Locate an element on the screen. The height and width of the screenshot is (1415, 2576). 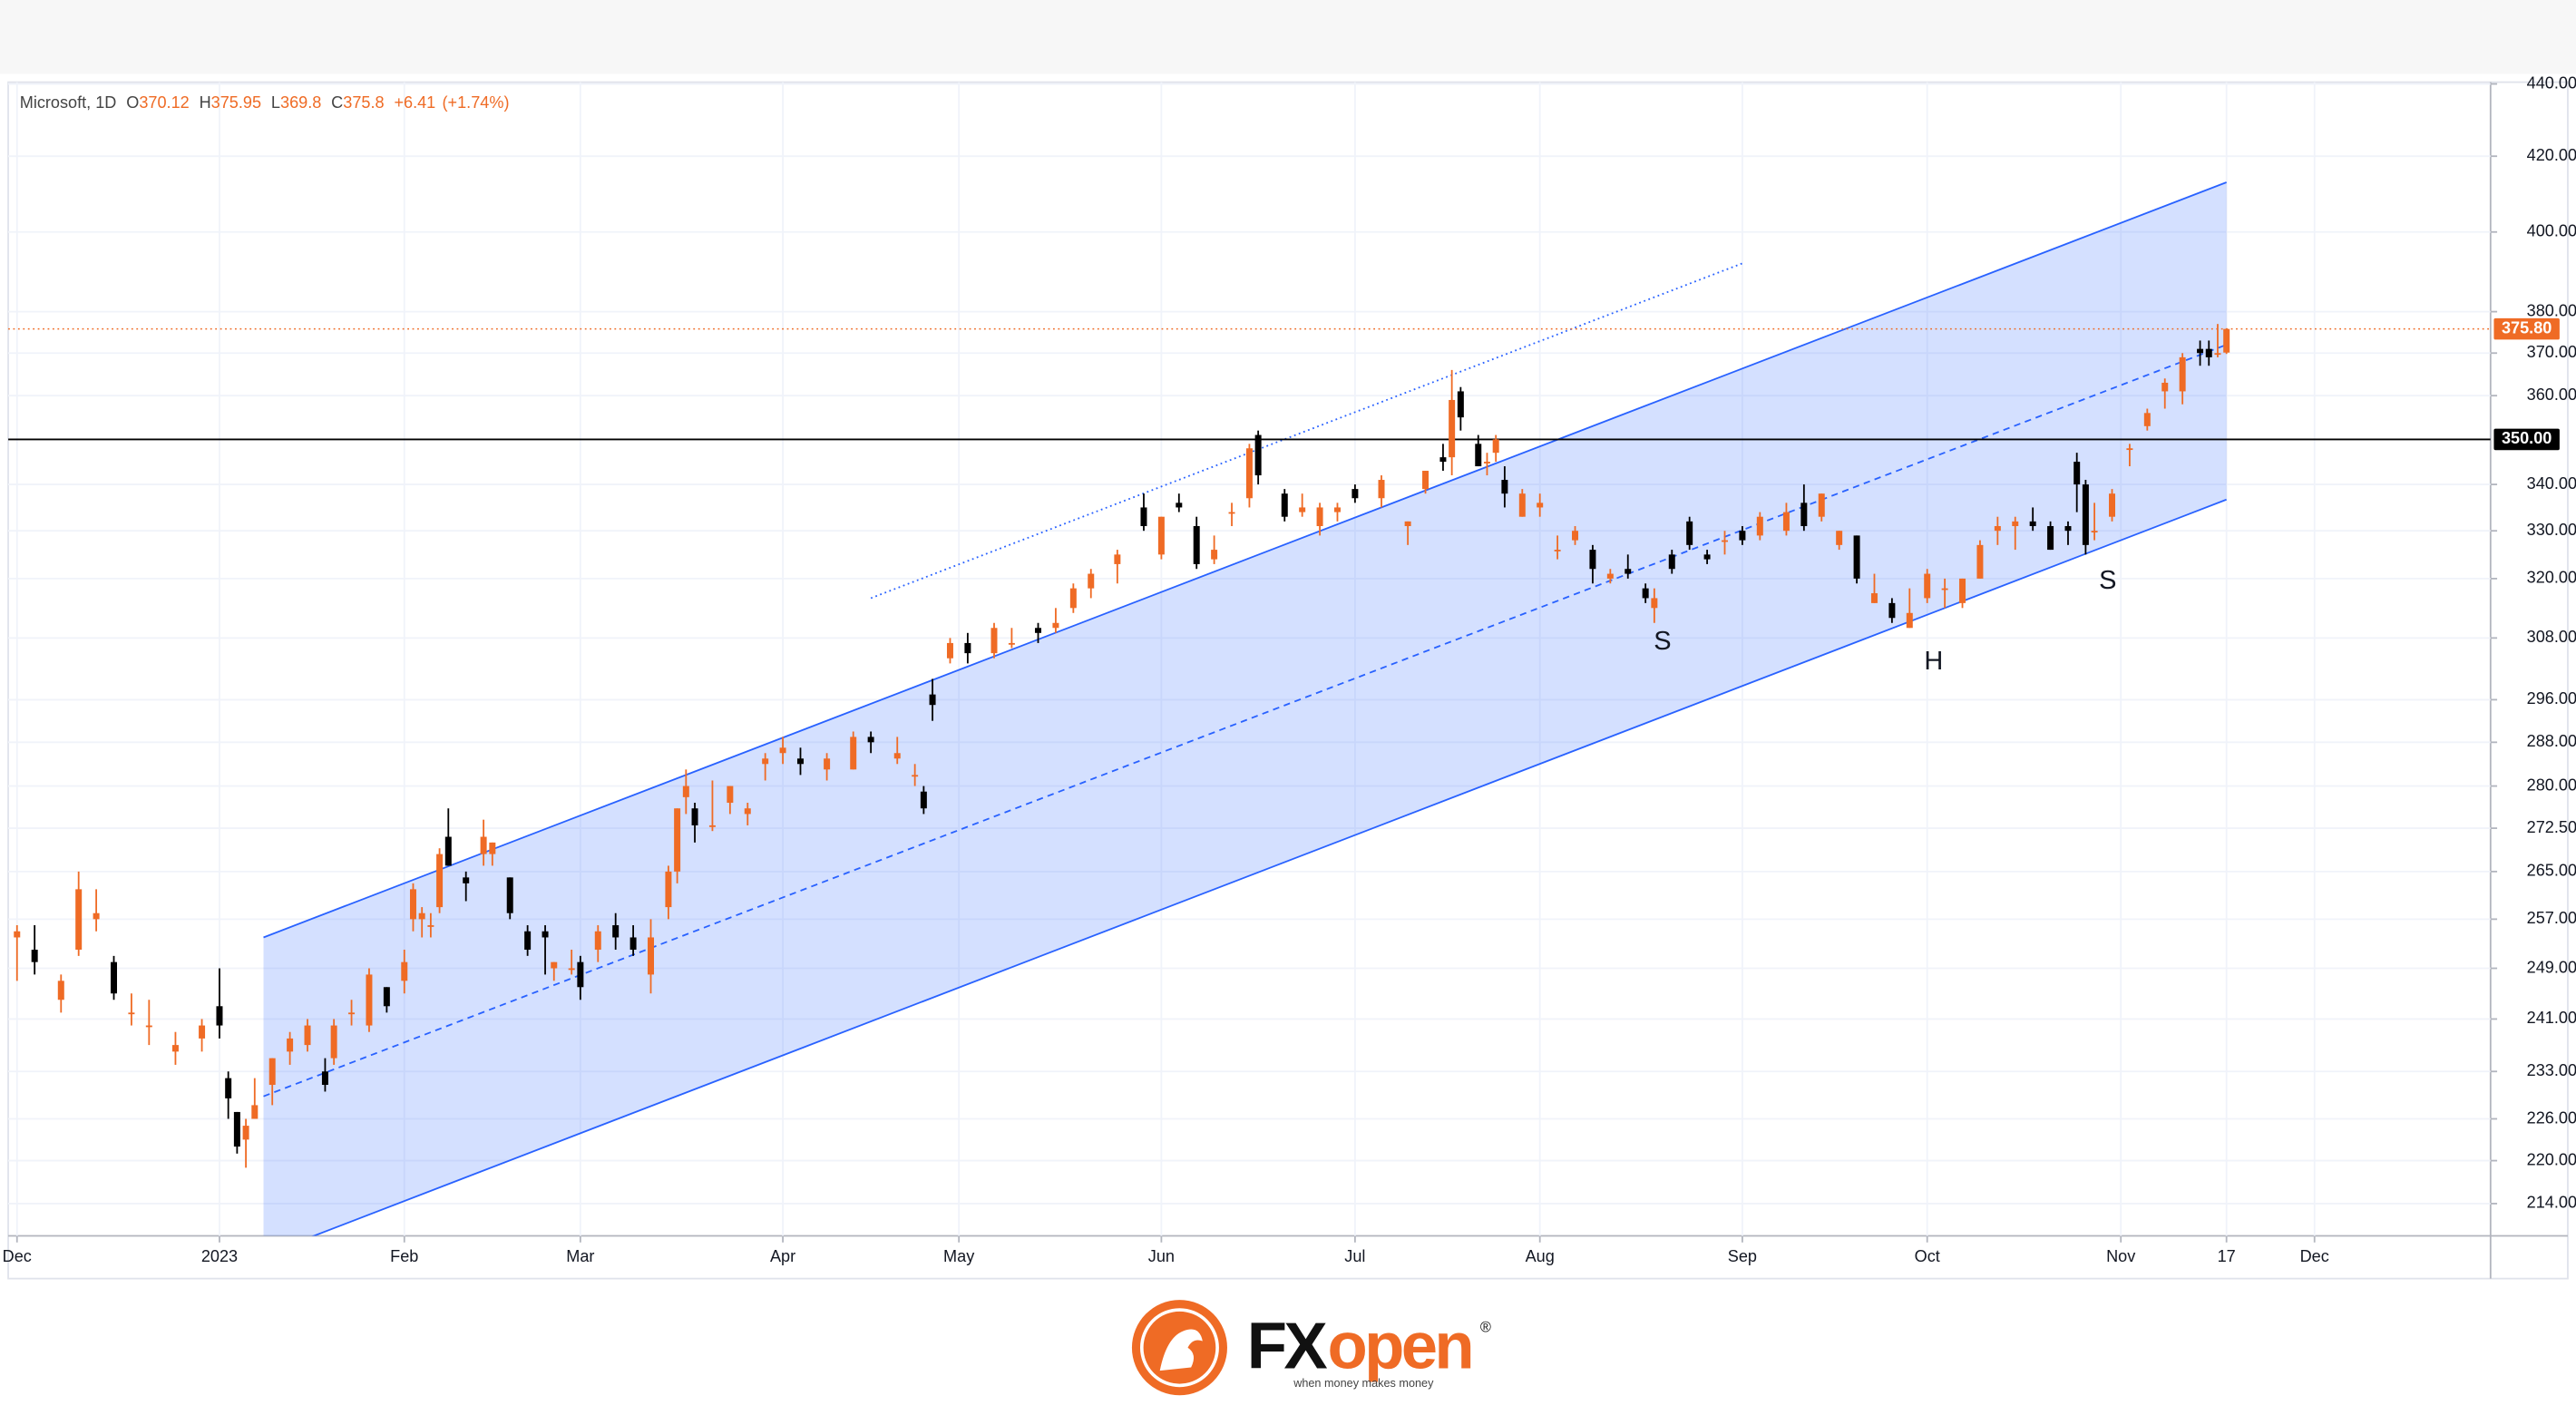
header-text: 375.95 is located at coordinates (236, 102).